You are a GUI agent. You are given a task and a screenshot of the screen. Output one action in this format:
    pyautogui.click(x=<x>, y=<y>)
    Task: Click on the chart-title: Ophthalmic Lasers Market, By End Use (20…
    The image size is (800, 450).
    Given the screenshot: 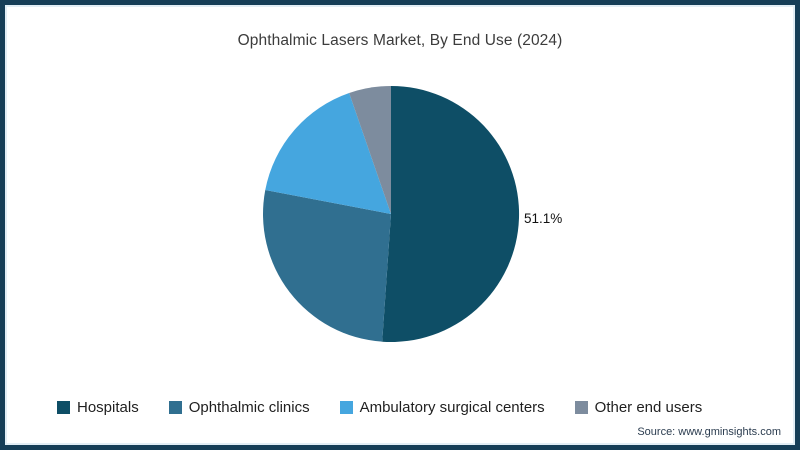 What is the action you would take?
    pyautogui.click(x=400, y=40)
    